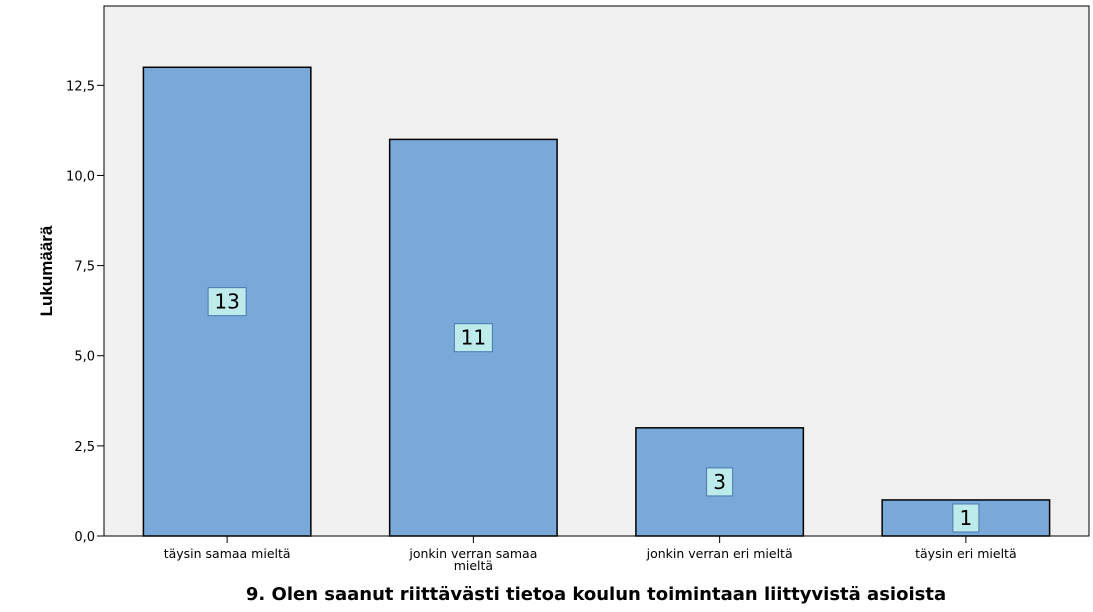  I want to click on y-tick-label: 7,5, so click(84, 267).